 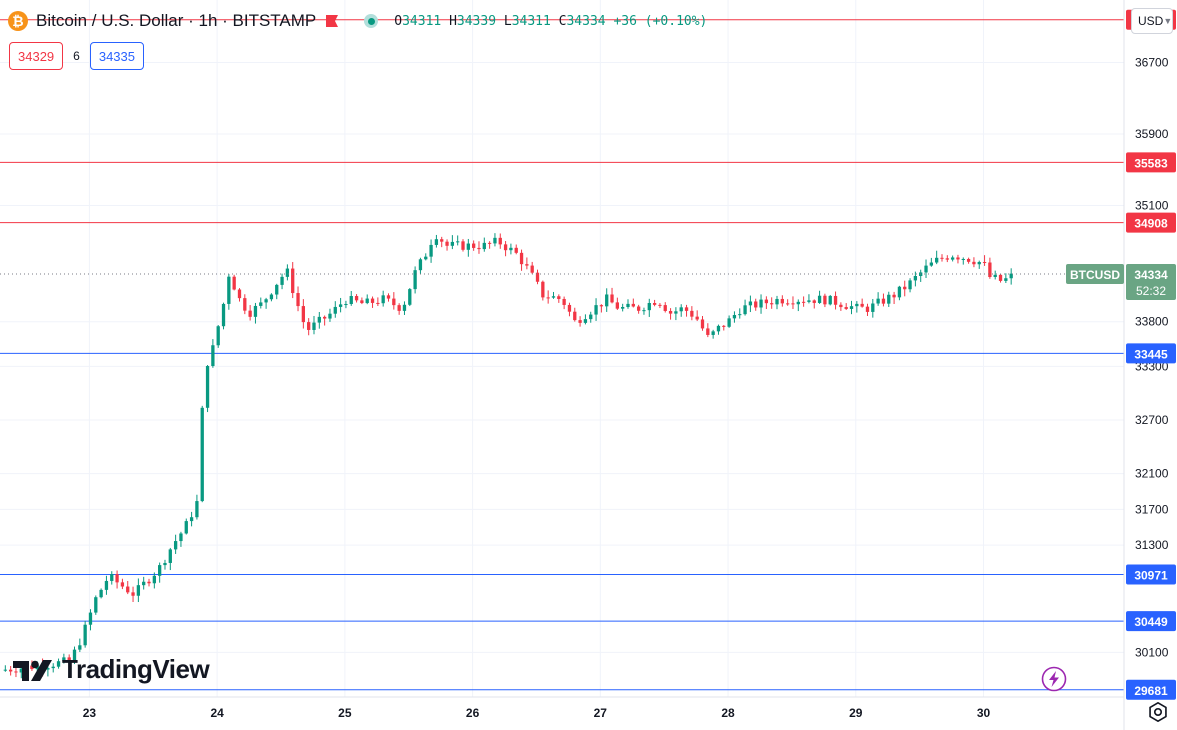 I want to click on trade-buttons: 34329 6 34335, so click(x=76, y=56).